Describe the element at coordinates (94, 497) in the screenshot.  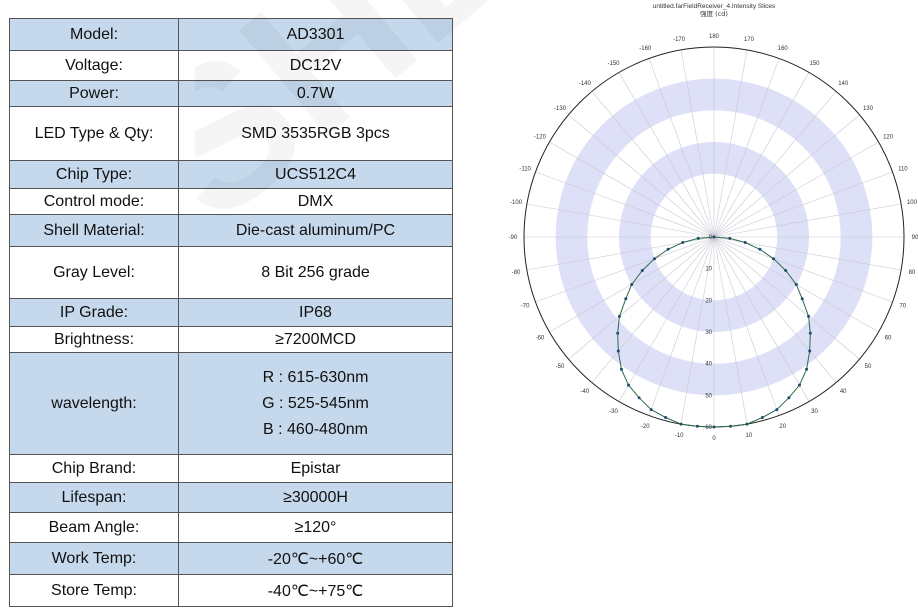
I see `spec-label: Lifespan:` at that location.